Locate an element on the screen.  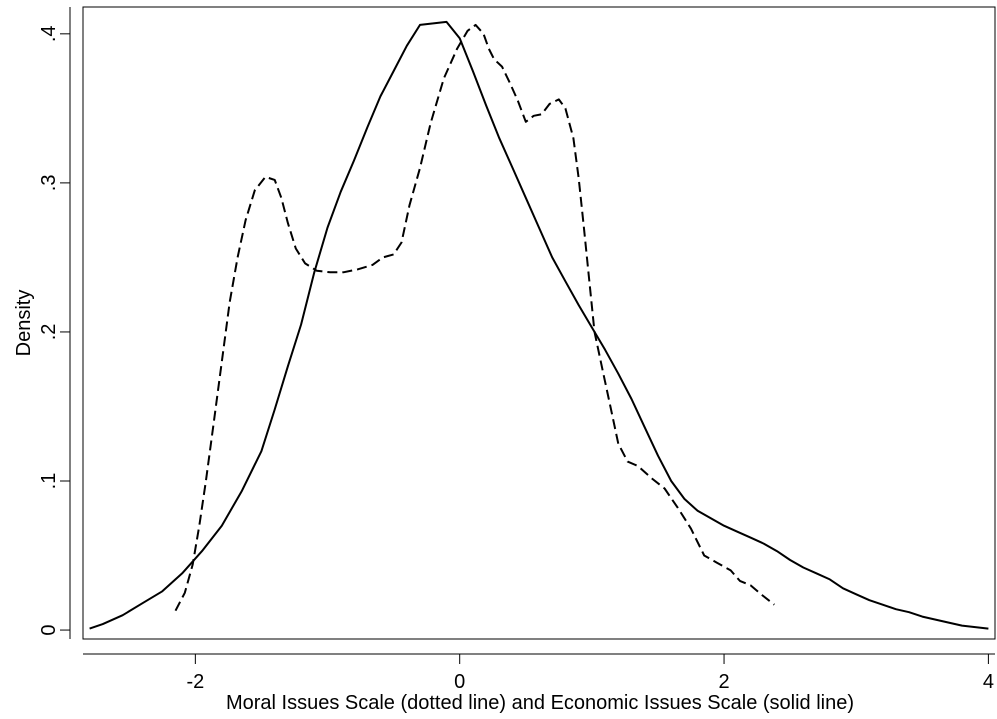
x-tick-label: 2 is located at coordinates (723, 682).